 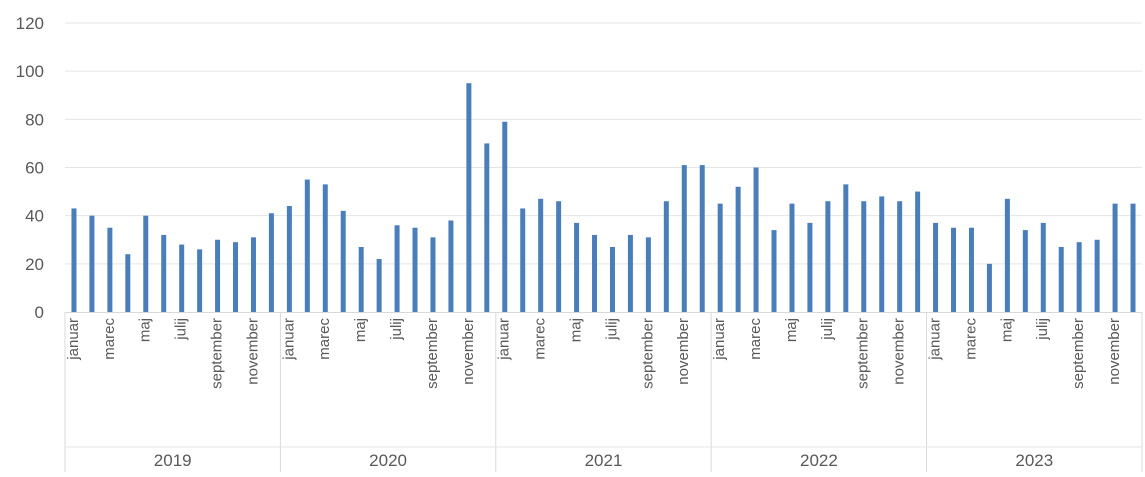 I want to click on y-tick-label: 80, so click(x=34, y=119).